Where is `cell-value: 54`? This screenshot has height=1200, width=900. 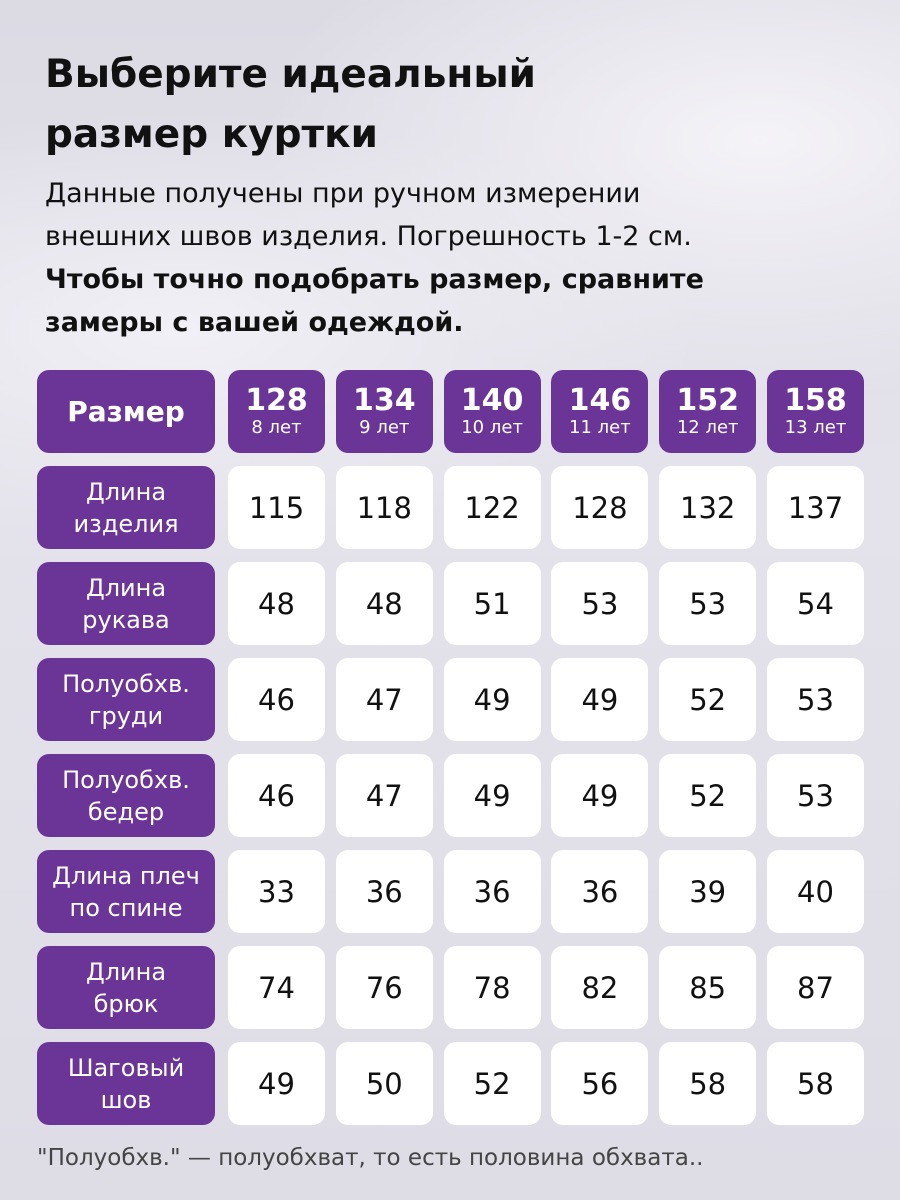 cell-value: 54 is located at coordinates (815, 603).